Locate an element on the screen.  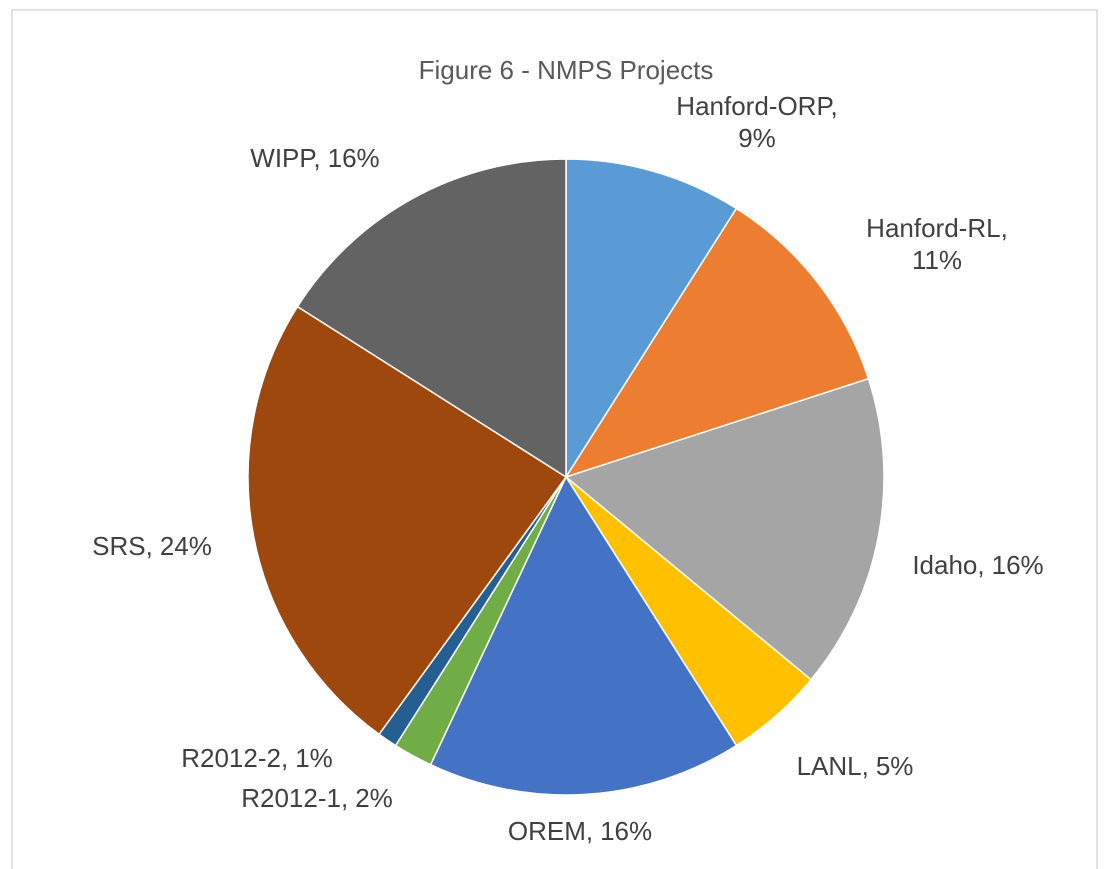
data-label: Idaho, 16% is located at coordinates (977, 565).